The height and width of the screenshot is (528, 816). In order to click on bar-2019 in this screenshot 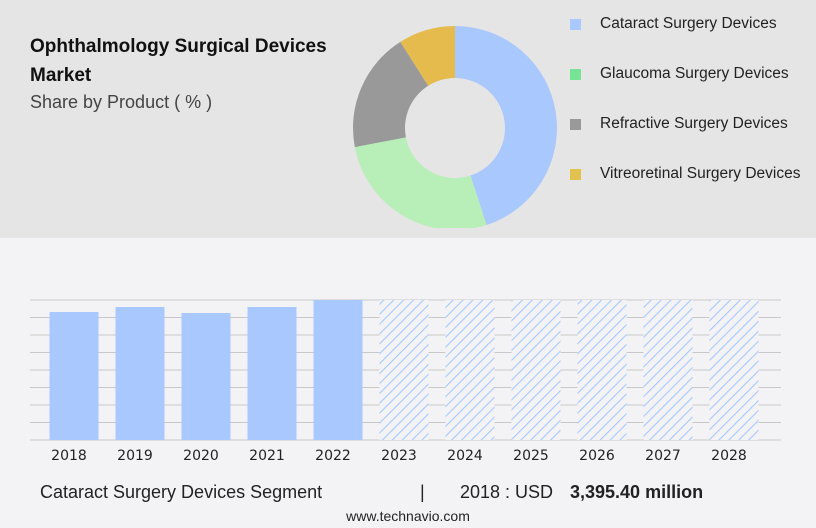, I will do `click(140, 373)`.